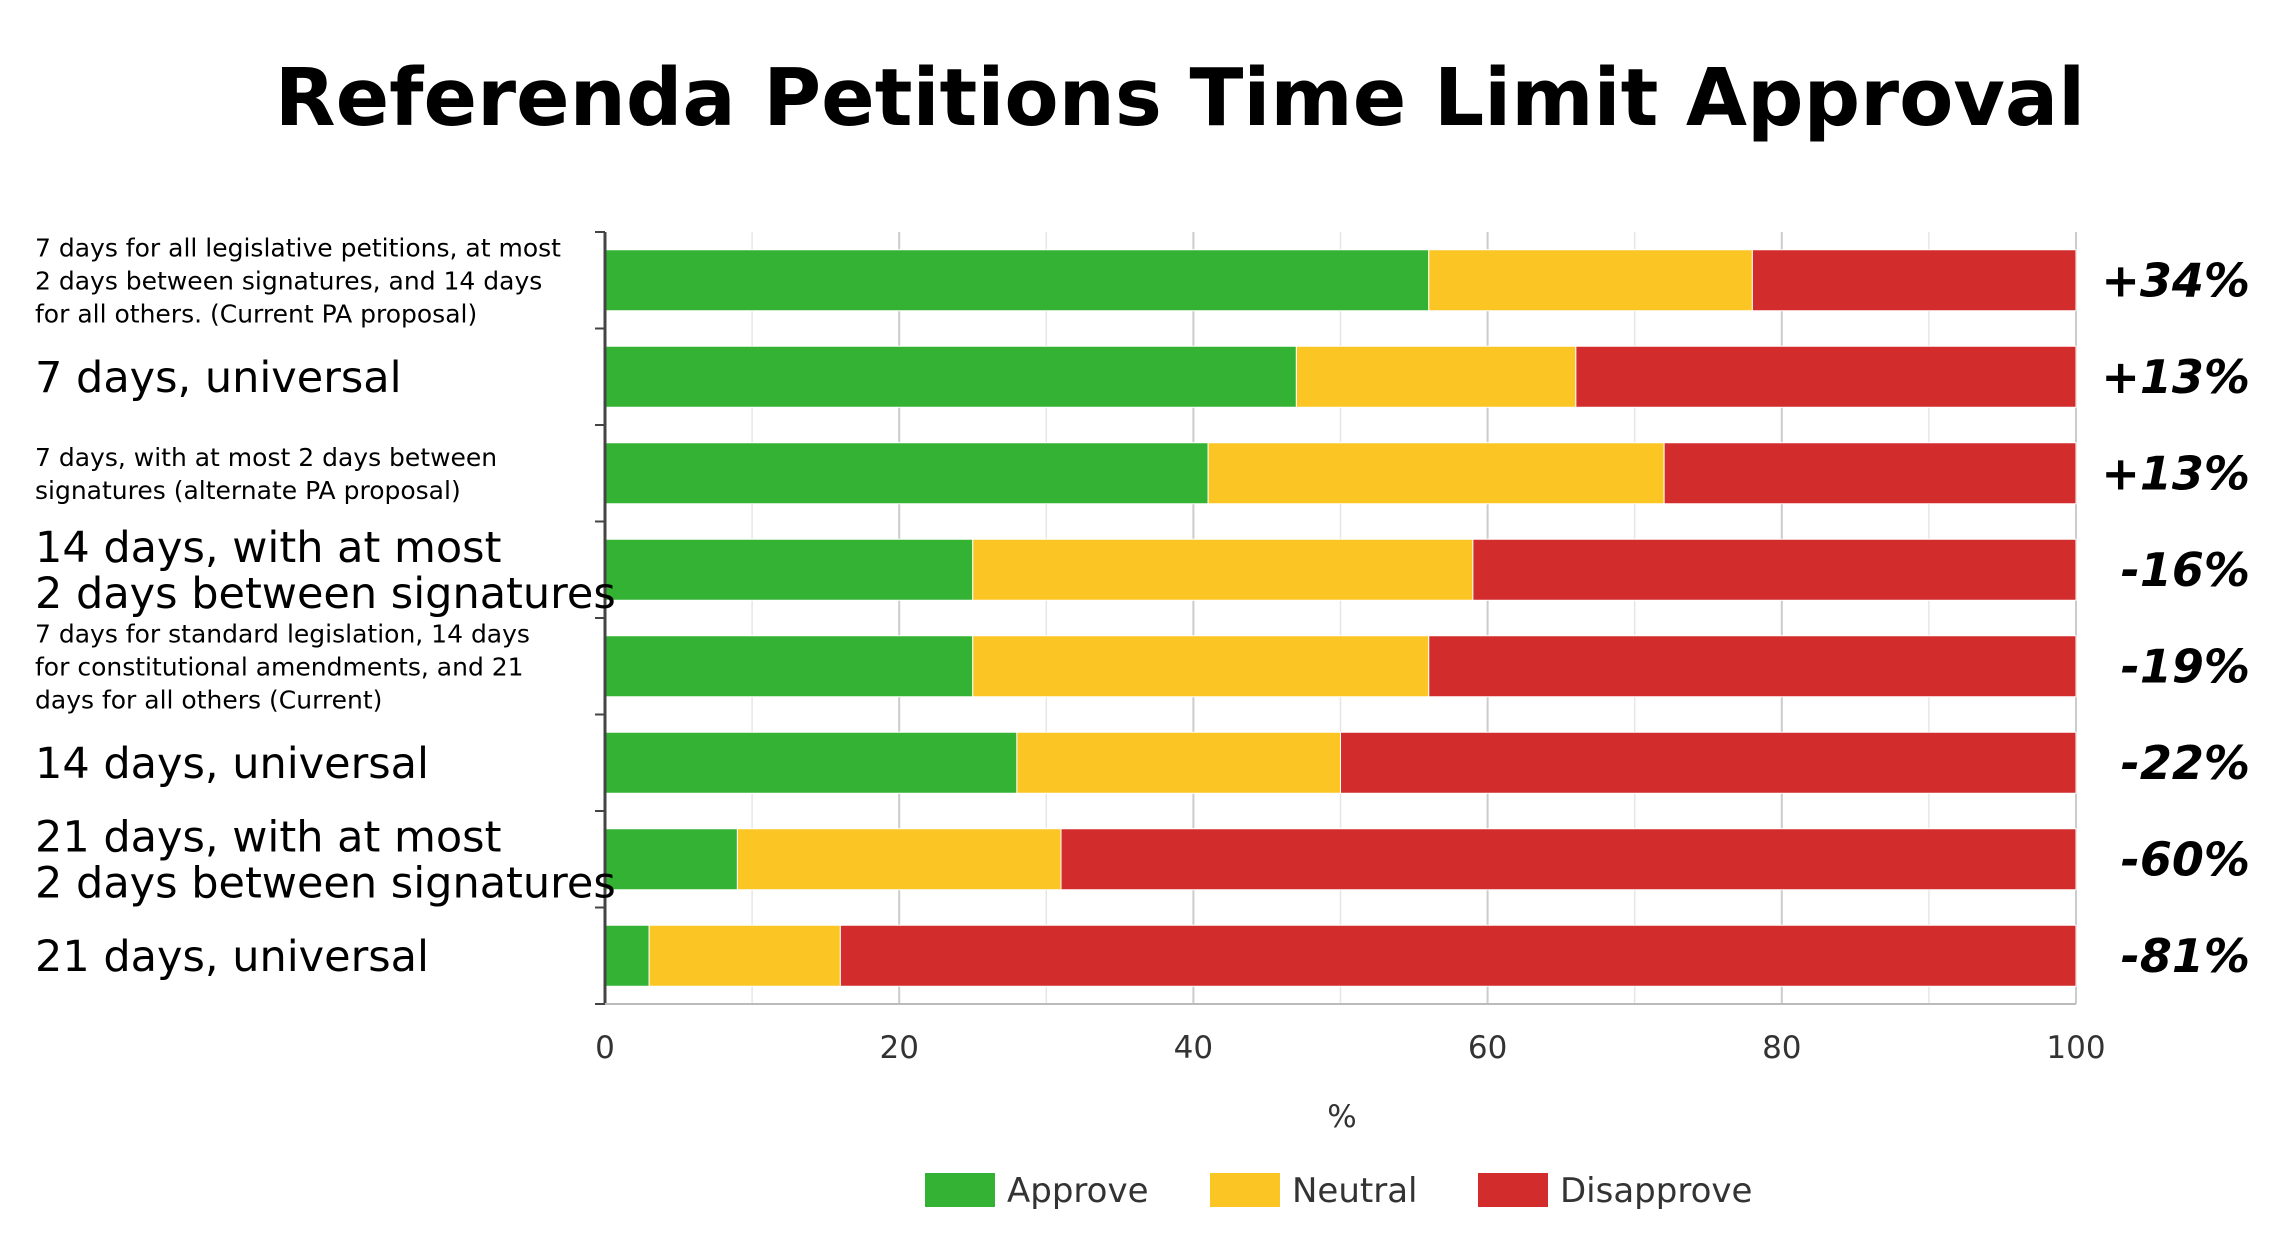 Image resolution: width=2275 pixels, height=1250 pixels. Describe the element at coordinates (256, 313) in the screenshot. I see `category-label-line: for all others. (Current PA proposal)` at that location.